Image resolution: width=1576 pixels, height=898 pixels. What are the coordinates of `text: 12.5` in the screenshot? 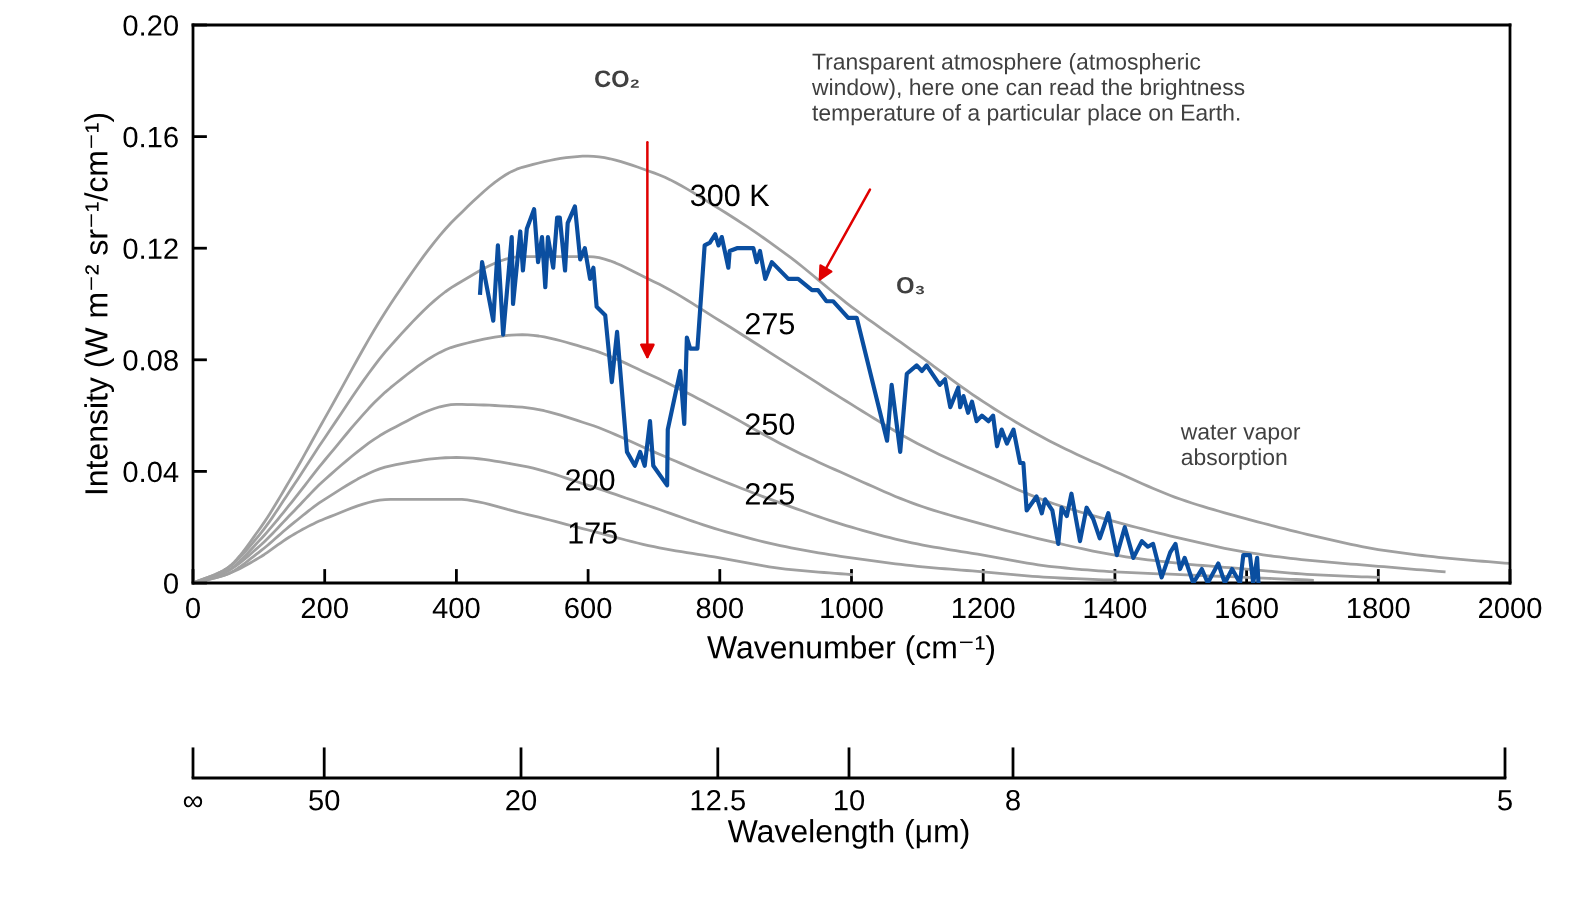 It's located at (718, 800).